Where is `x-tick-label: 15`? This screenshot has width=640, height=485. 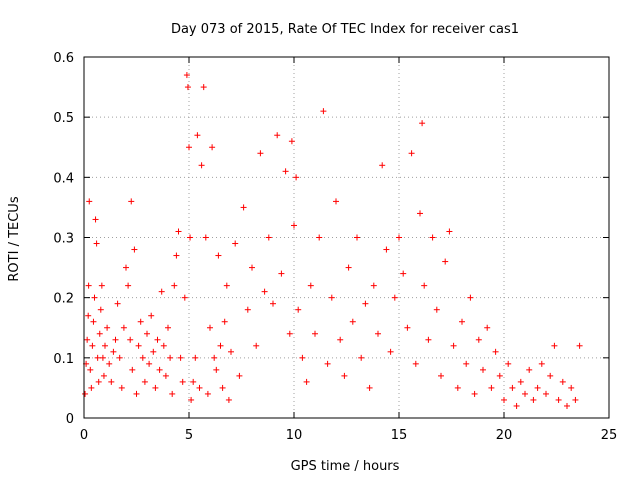
x-tick-label: 15 is located at coordinates (399, 435).